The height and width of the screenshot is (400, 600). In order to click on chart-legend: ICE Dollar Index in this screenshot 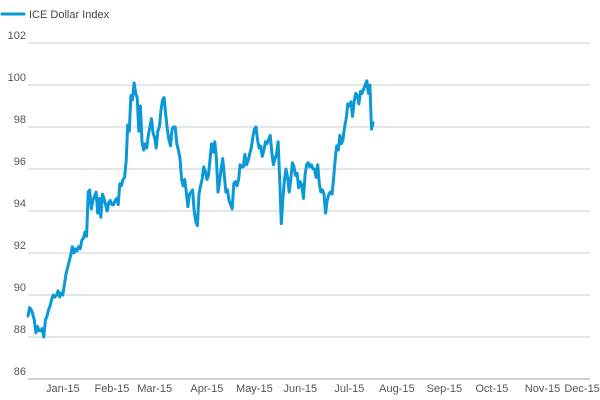, I will do `click(55, 15)`.